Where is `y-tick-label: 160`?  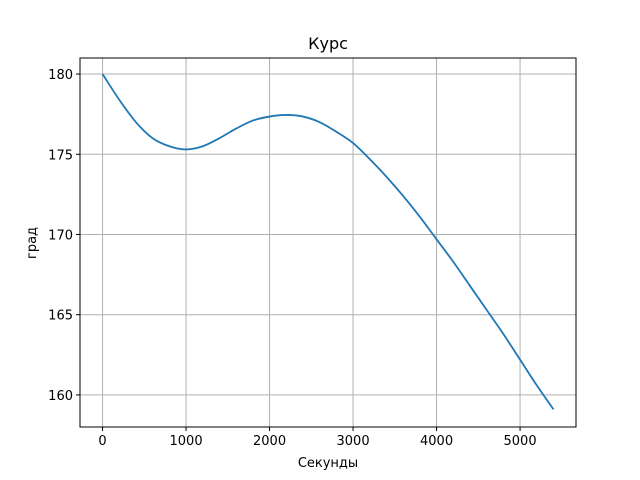
y-tick-label: 160 is located at coordinates (60, 396).